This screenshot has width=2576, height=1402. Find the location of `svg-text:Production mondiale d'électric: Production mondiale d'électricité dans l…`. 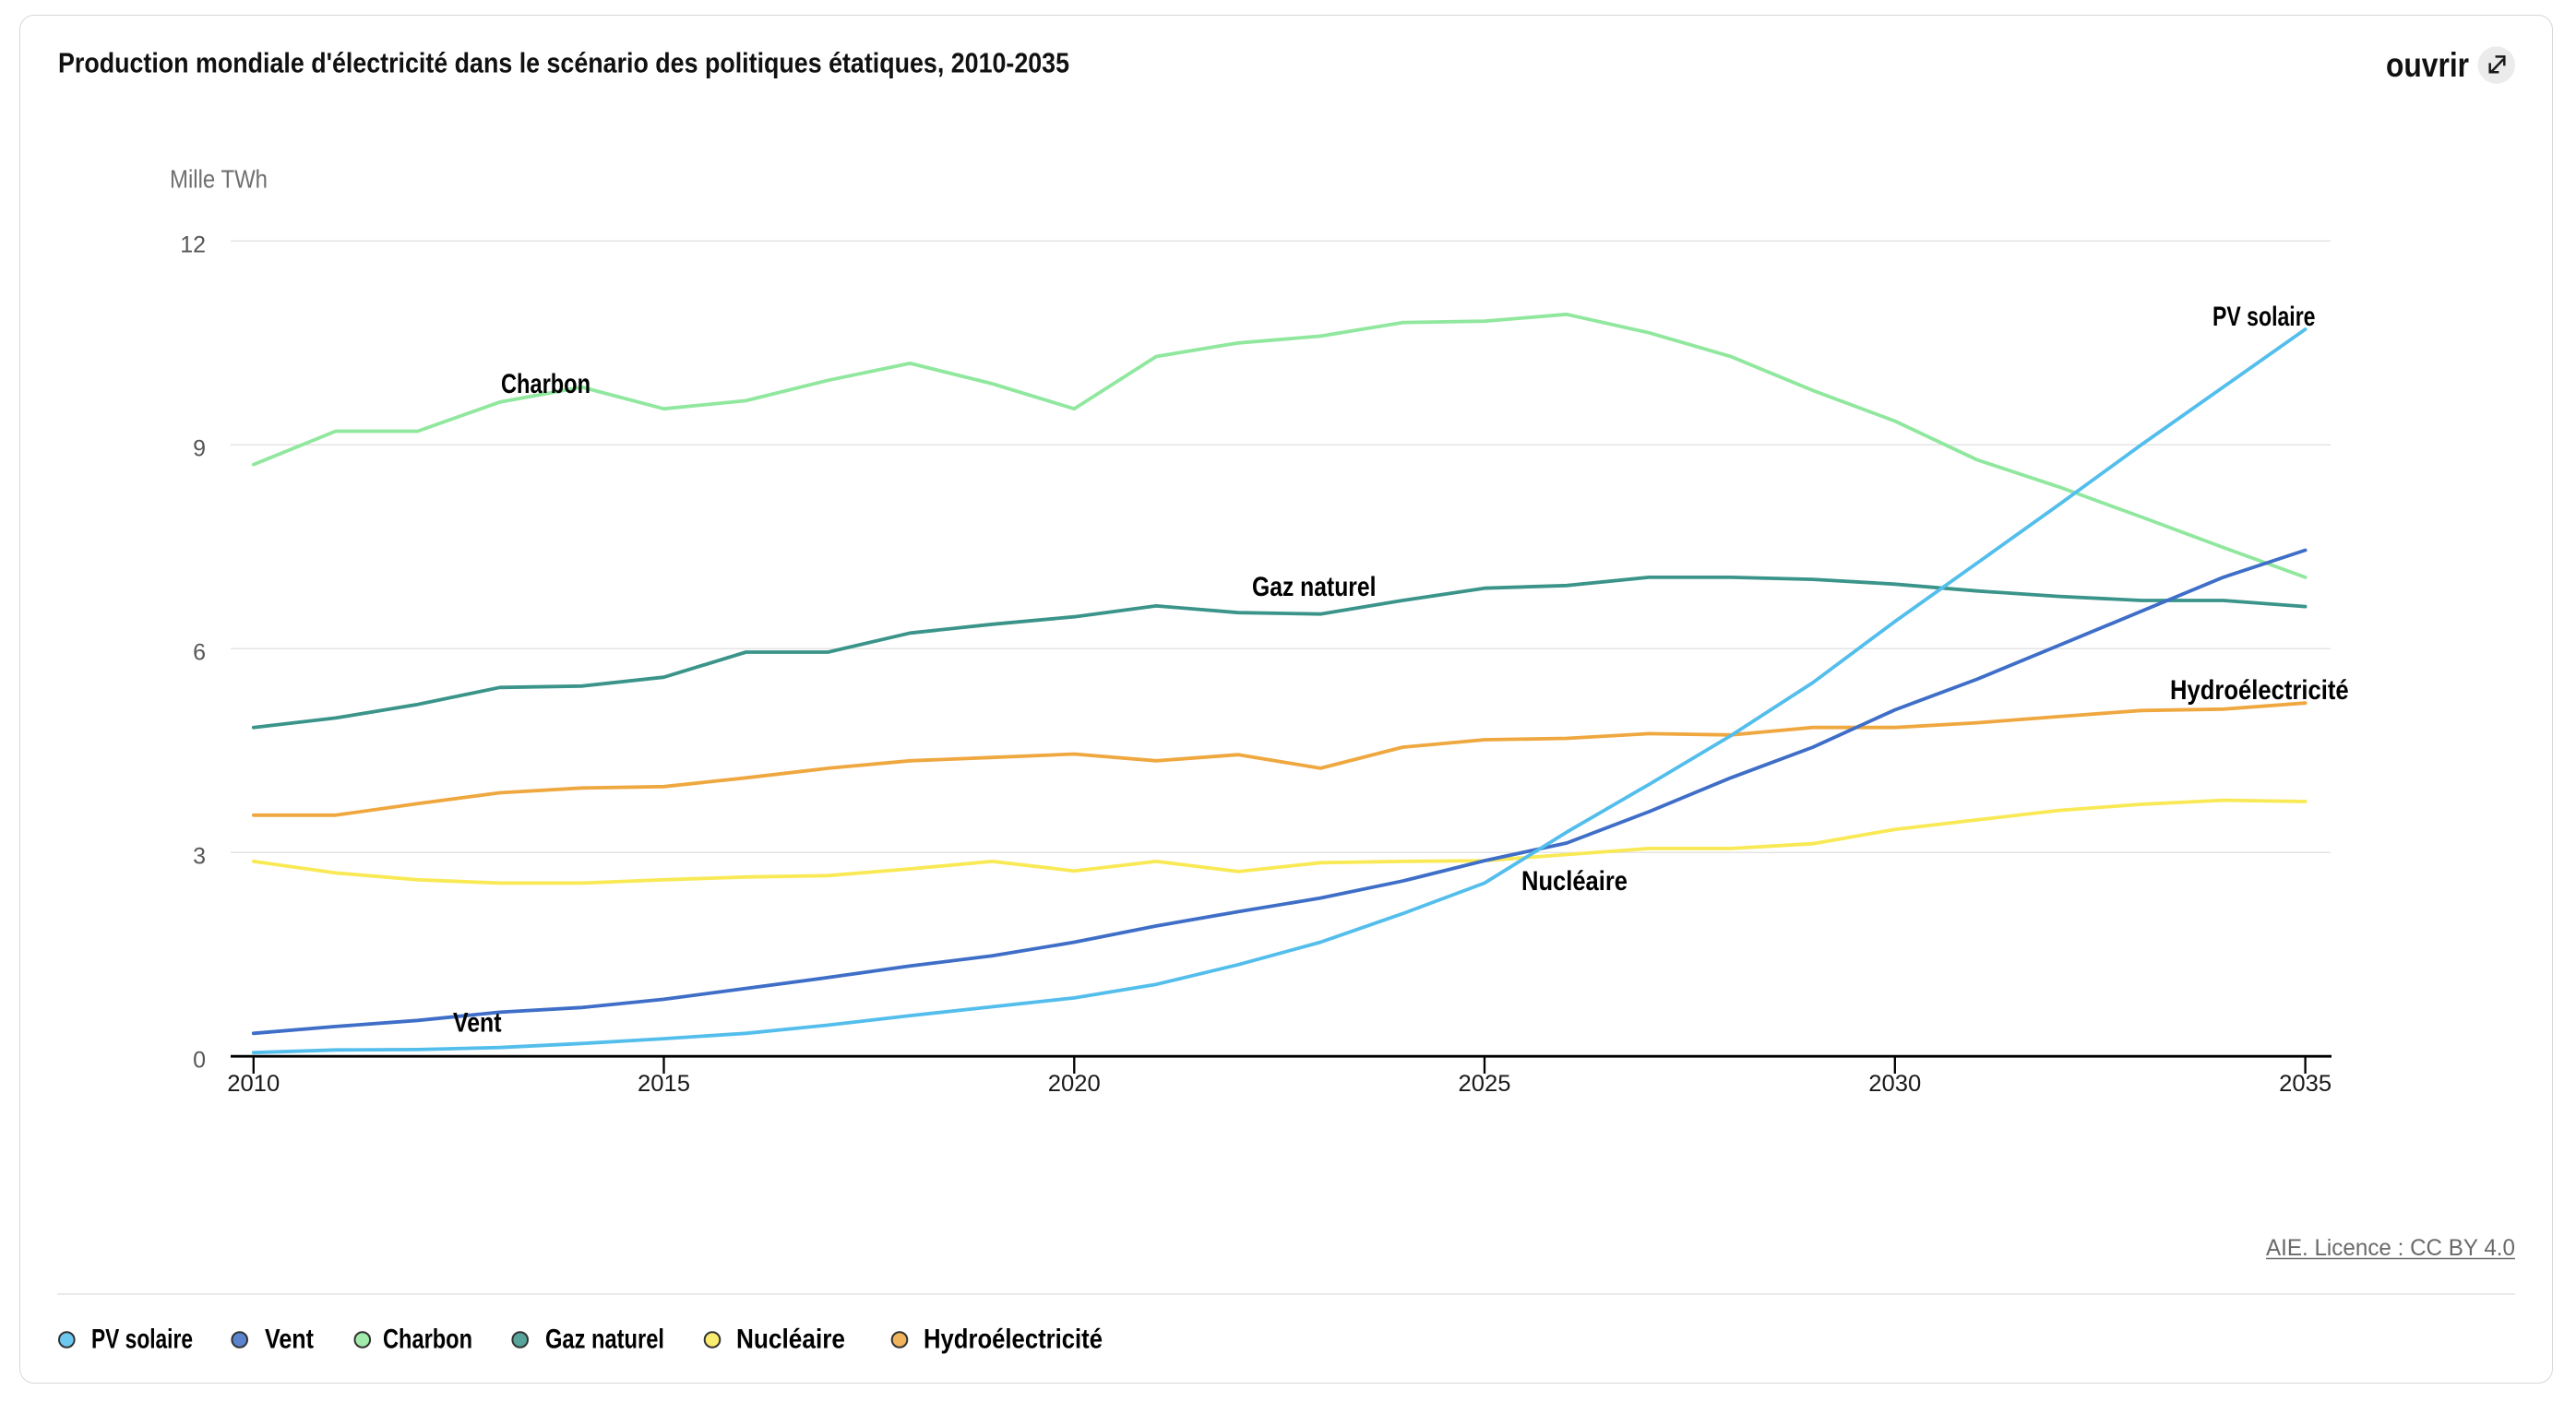

svg-text:Production mondiale d'électric: Production mondiale d'électricité dans l… is located at coordinates (563, 62).